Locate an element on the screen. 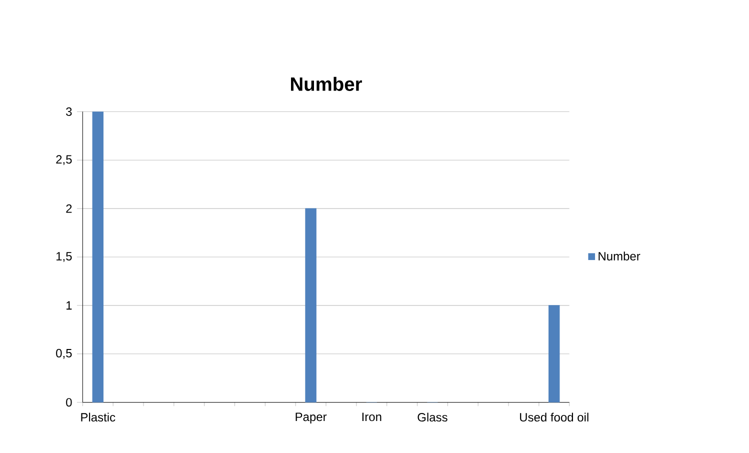  chart-title: Number is located at coordinates (326, 83).